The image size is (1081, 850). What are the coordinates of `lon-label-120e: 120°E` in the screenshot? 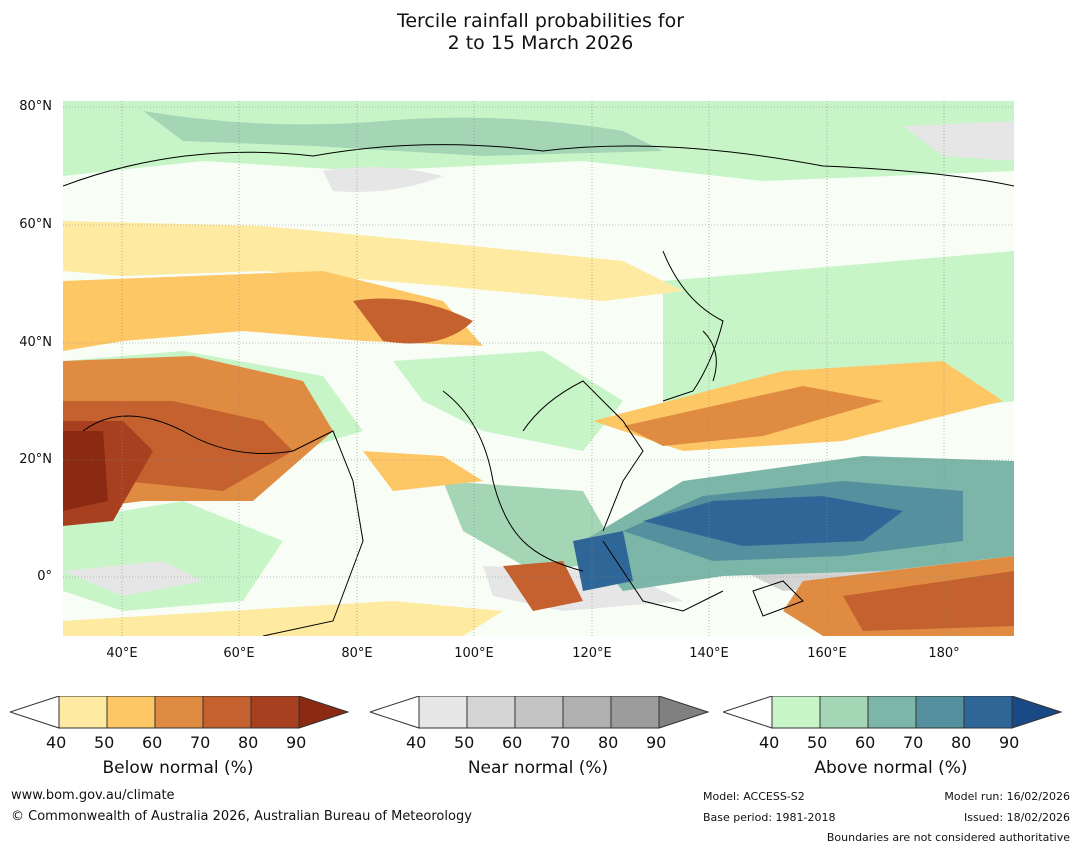 It's located at (592, 653).